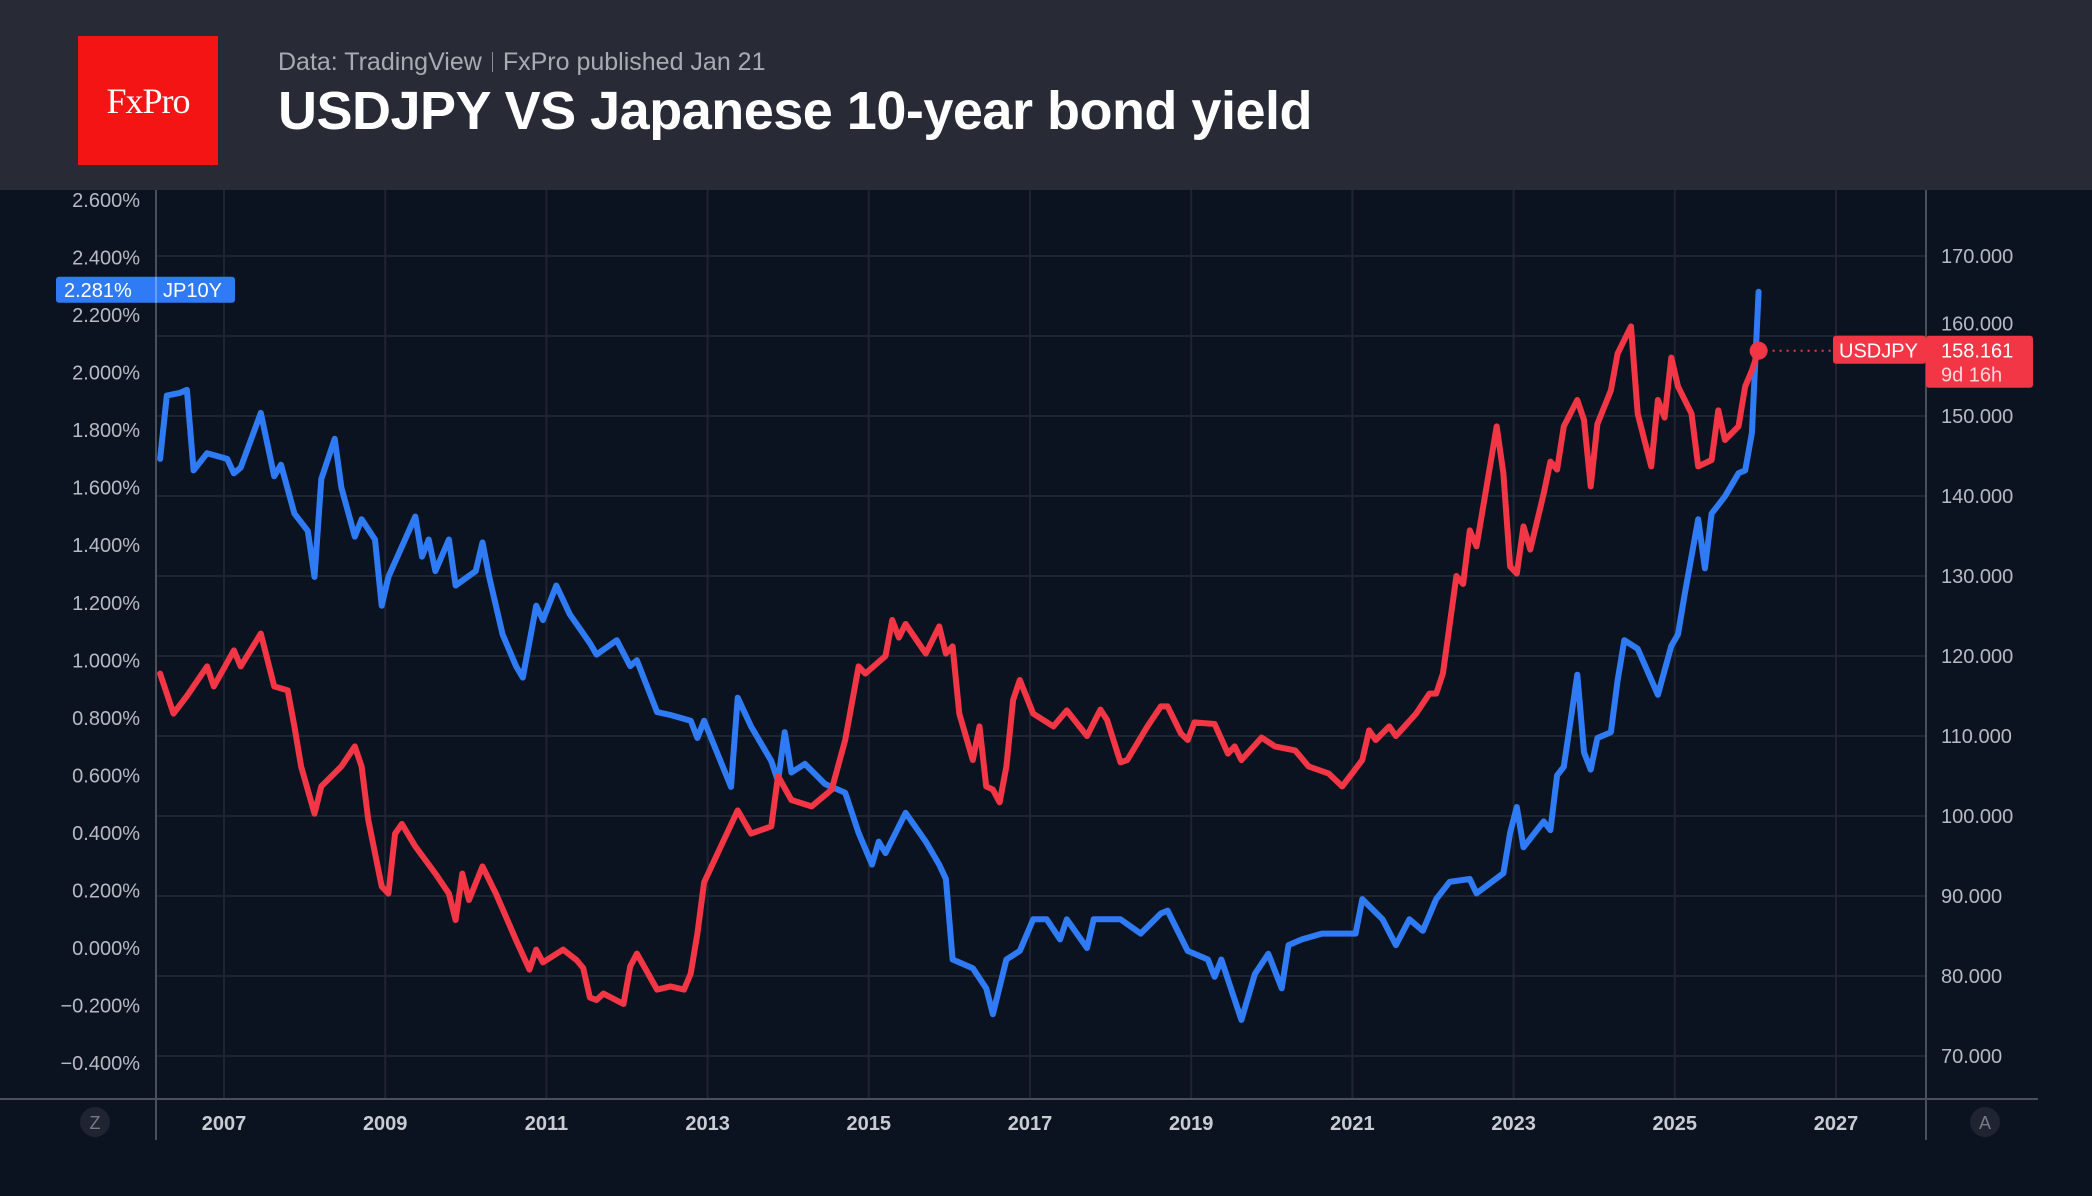 The height and width of the screenshot is (1196, 2092). I want to click on jp10y-label, so click(145, 289).